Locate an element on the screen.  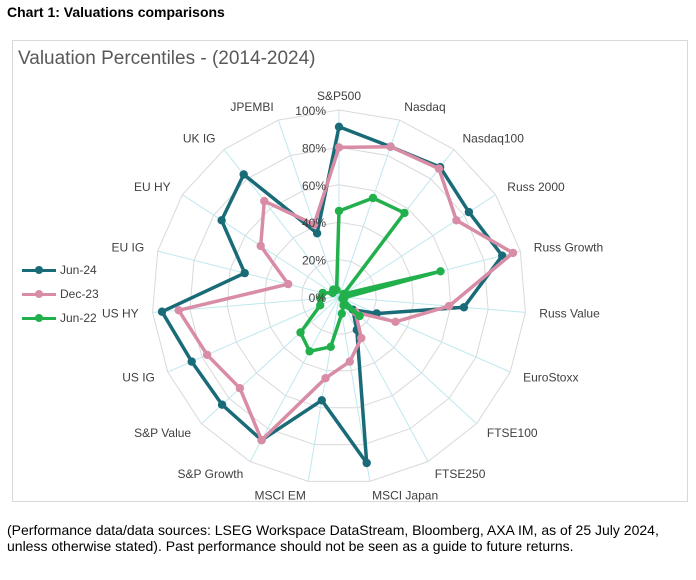
axis-tick-label: 0% is located at coordinates (318, 298).